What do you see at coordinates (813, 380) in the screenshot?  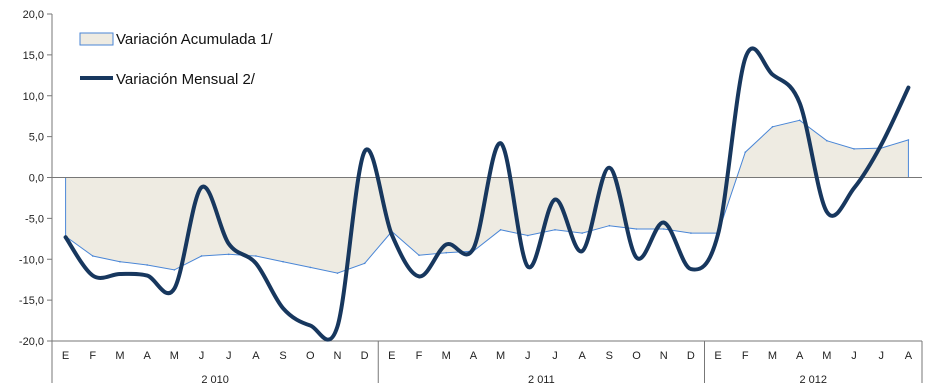 I see `year-label: 2 012` at bounding box center [813, 380].